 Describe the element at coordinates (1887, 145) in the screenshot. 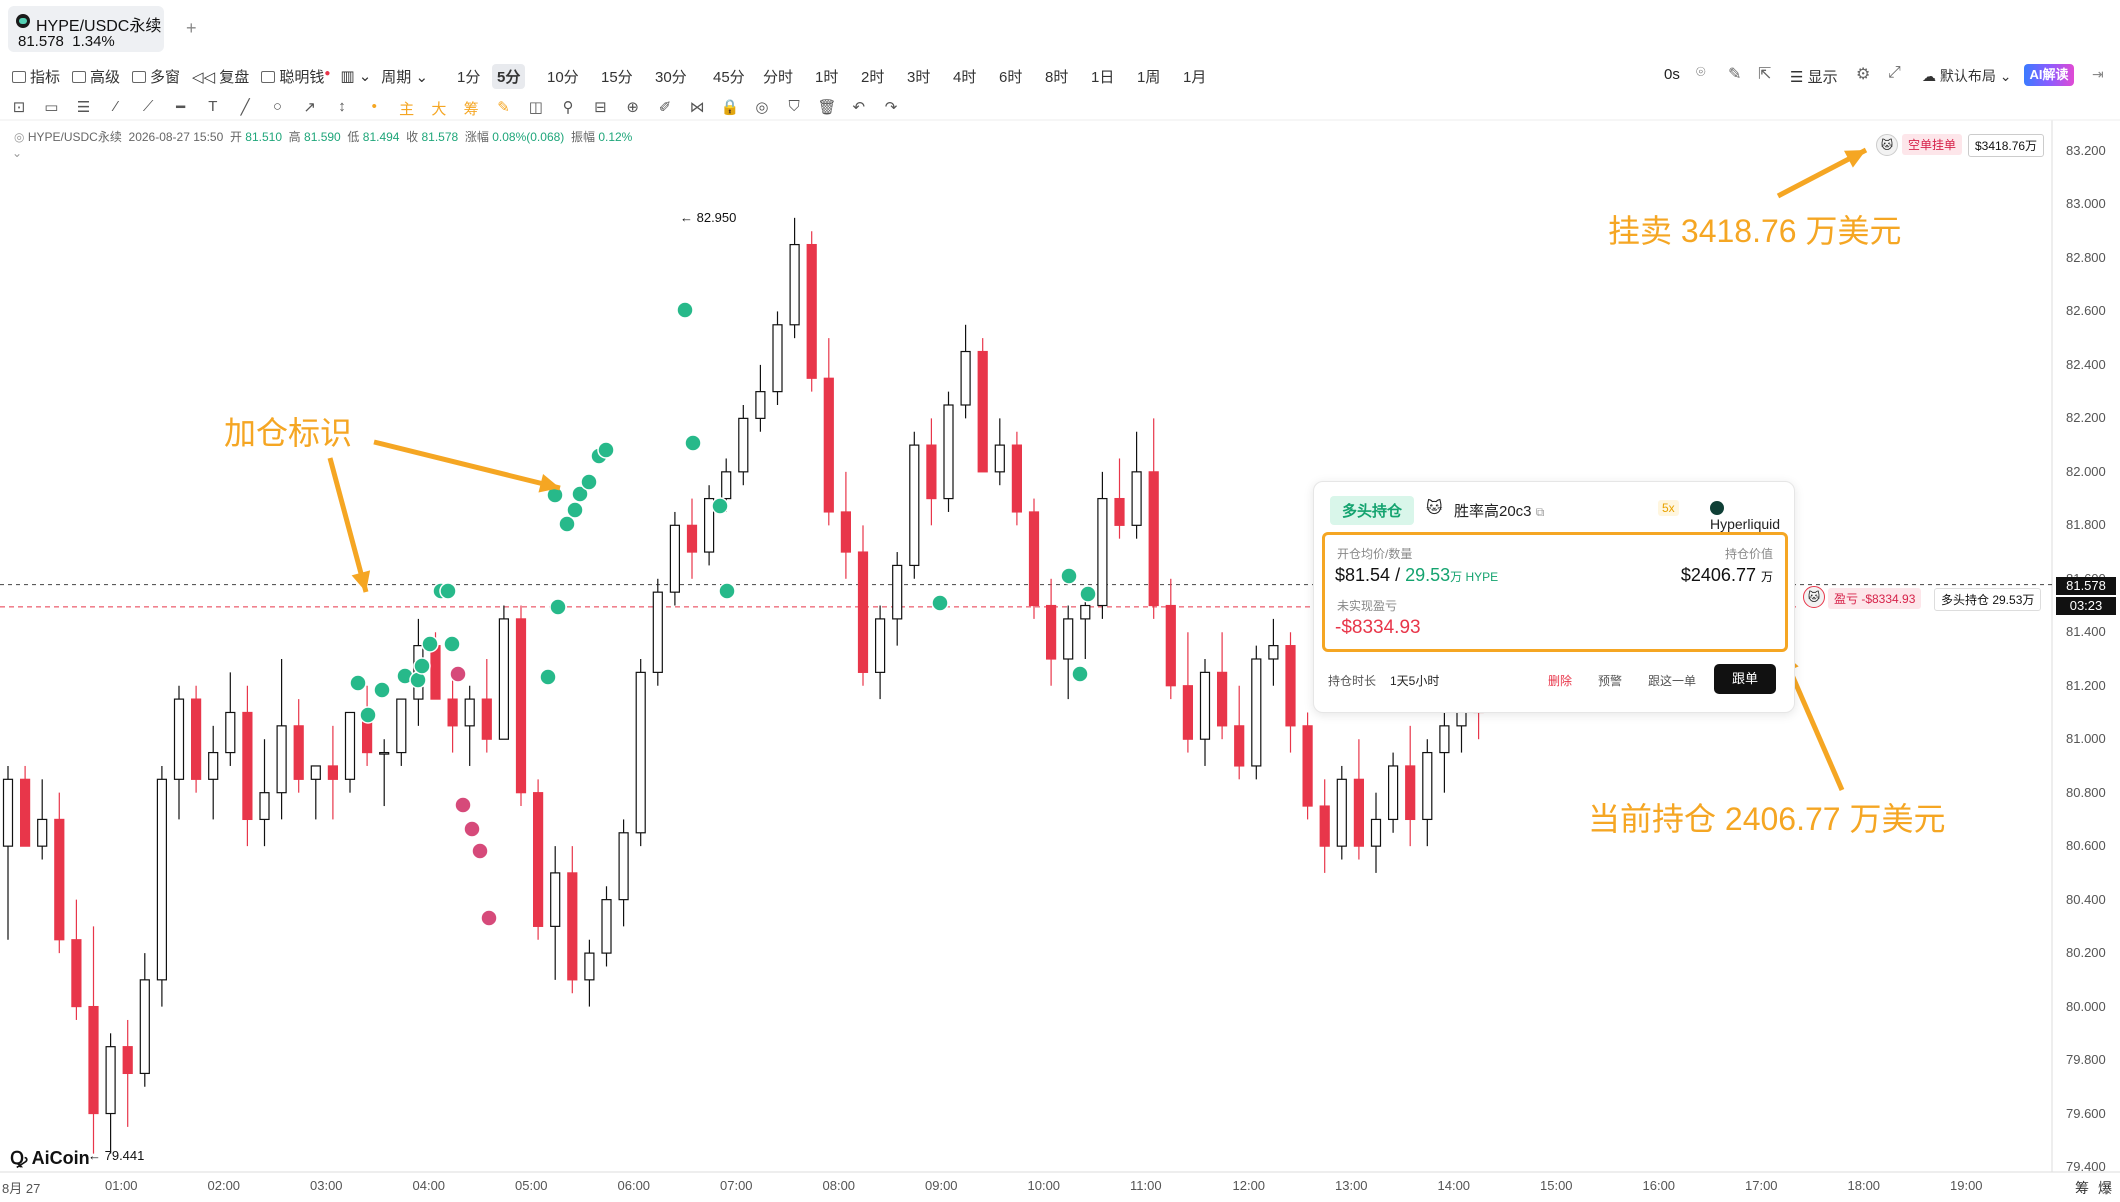

I see `trader-avatar-icon: 🐱` at that location.